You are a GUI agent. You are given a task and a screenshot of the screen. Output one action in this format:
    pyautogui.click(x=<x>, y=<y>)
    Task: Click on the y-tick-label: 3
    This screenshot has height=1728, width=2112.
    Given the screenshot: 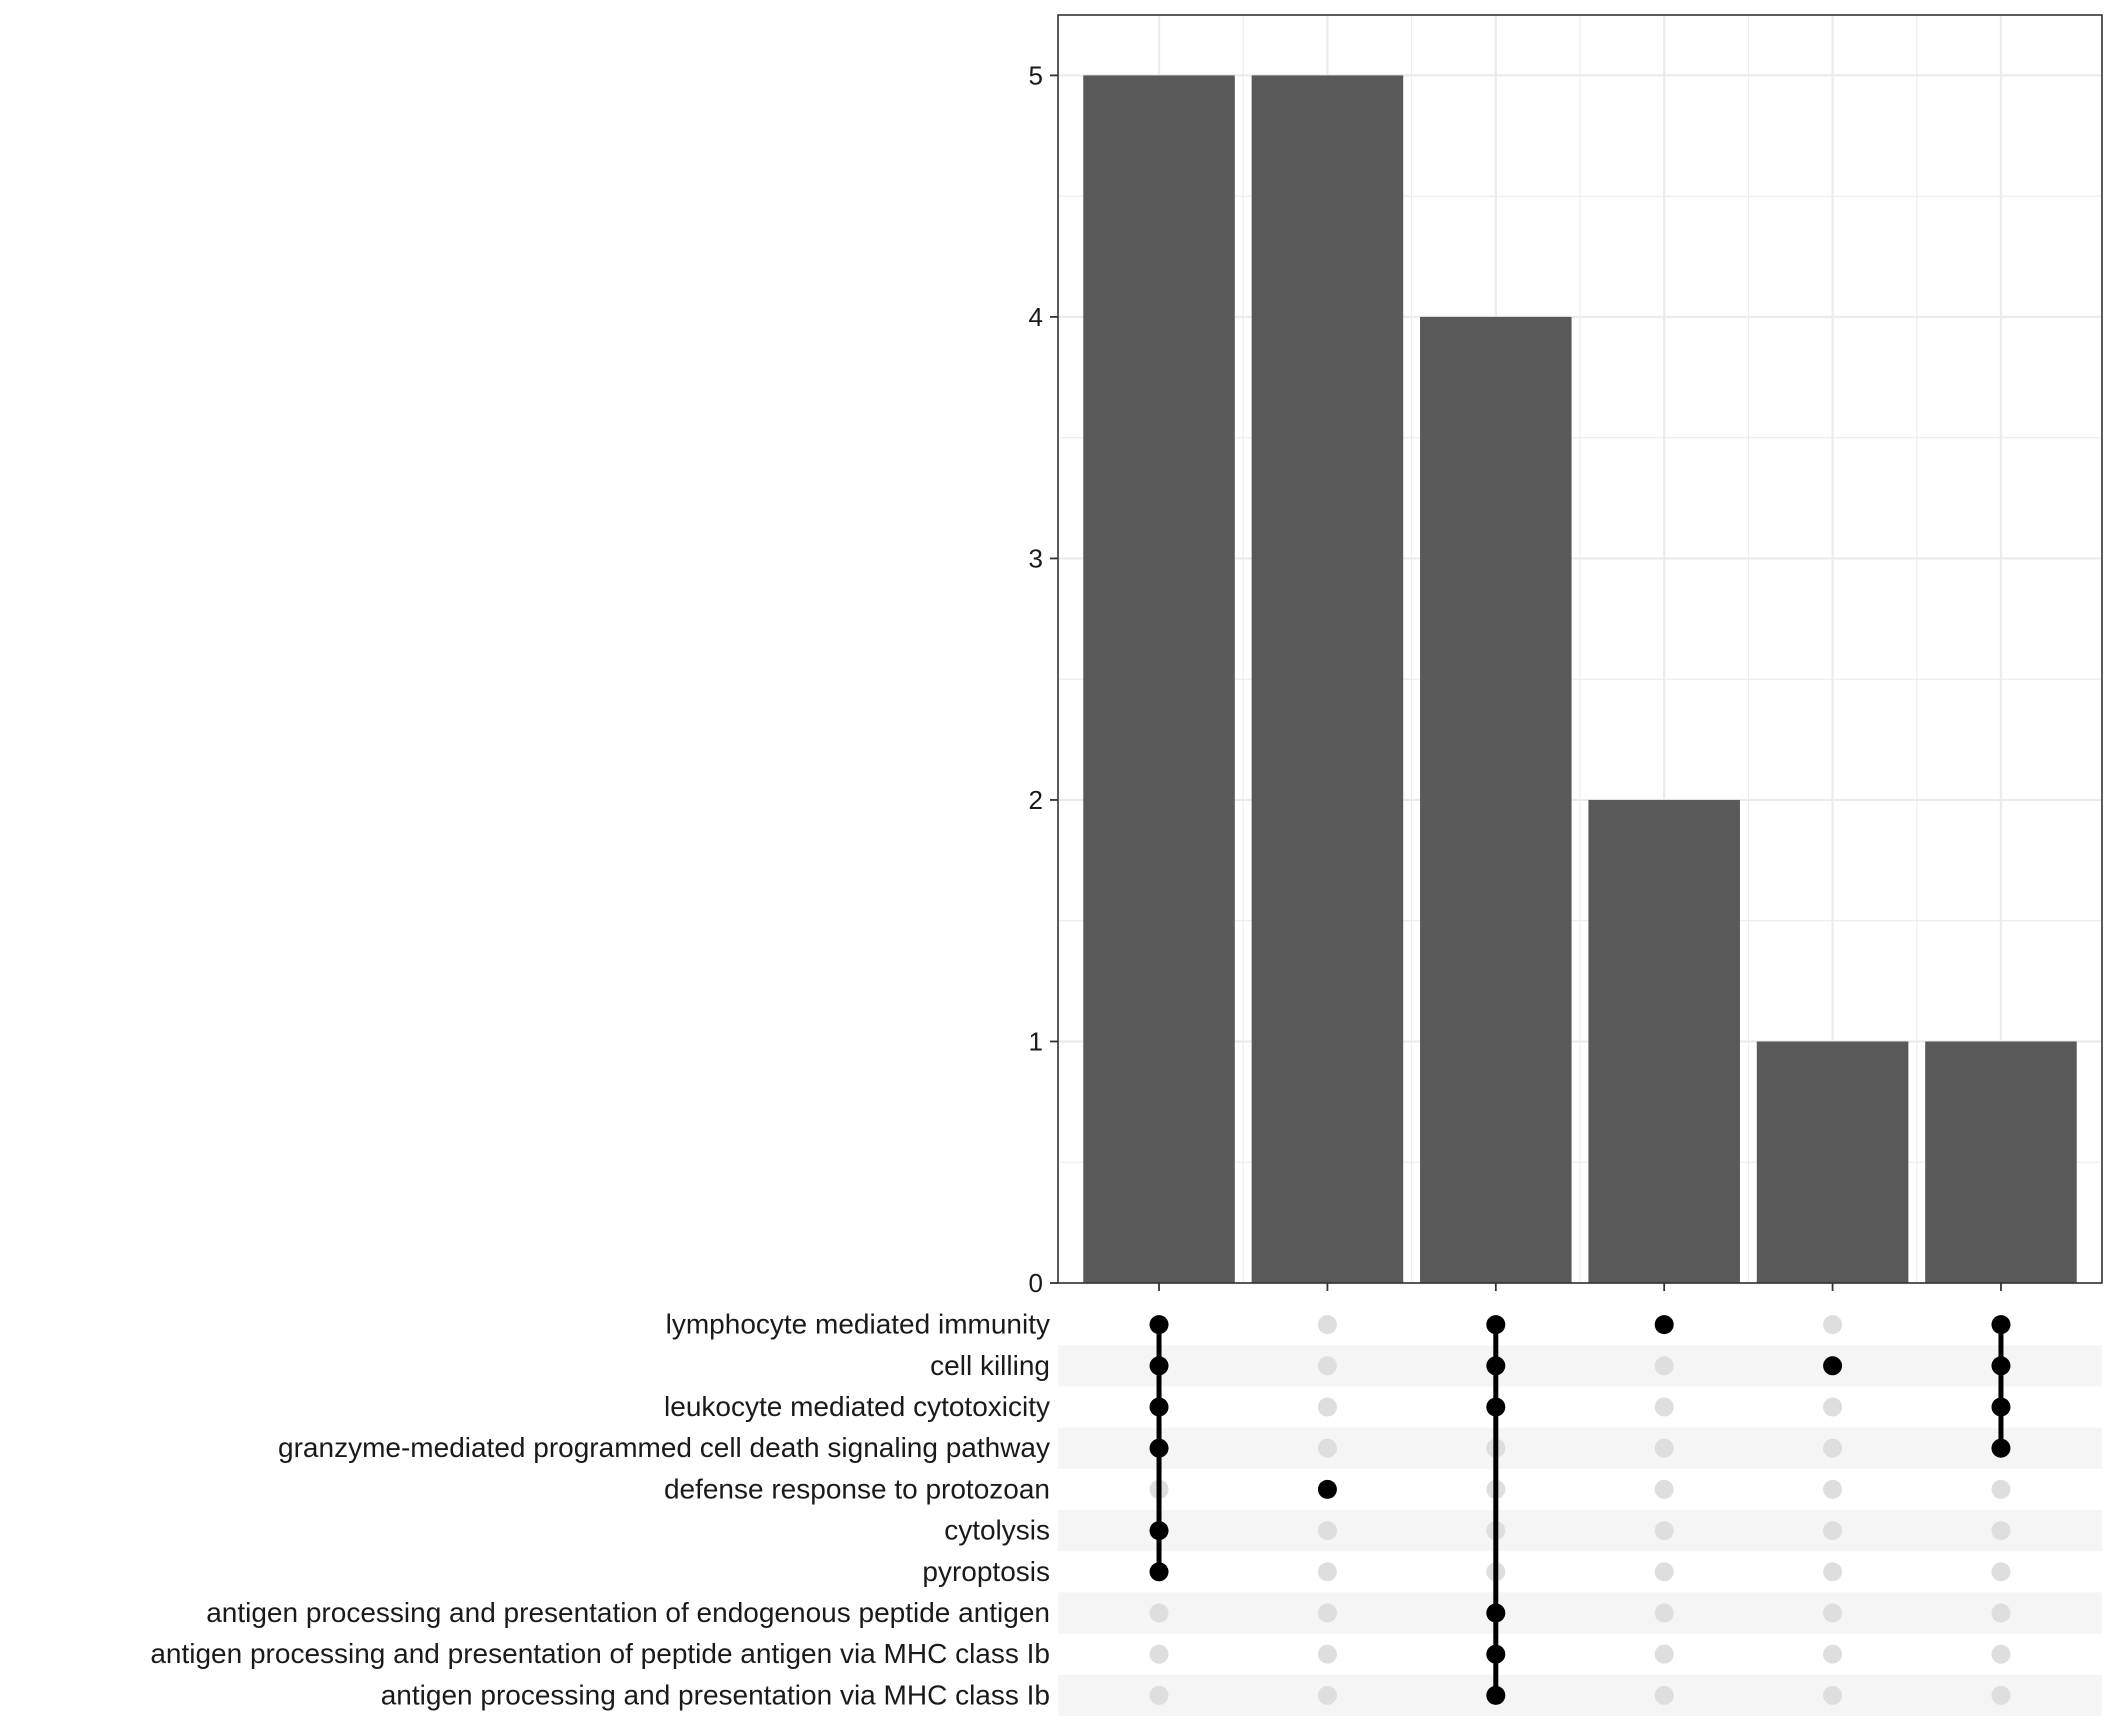 What is the action you would take?
    pyautogui.click(x=1036, y=558)
    